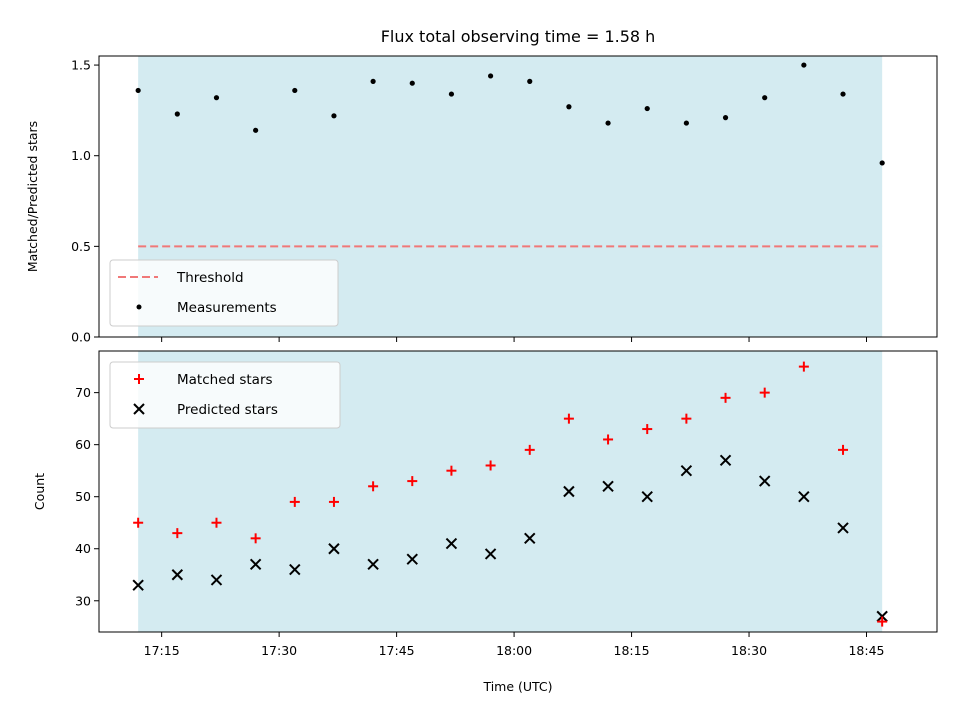 This screenshot has height=720, width=960. Describe the element at coordinates (517, 686) in the screenshot. I see `x-axis-label: Time (UTC)` at that location.